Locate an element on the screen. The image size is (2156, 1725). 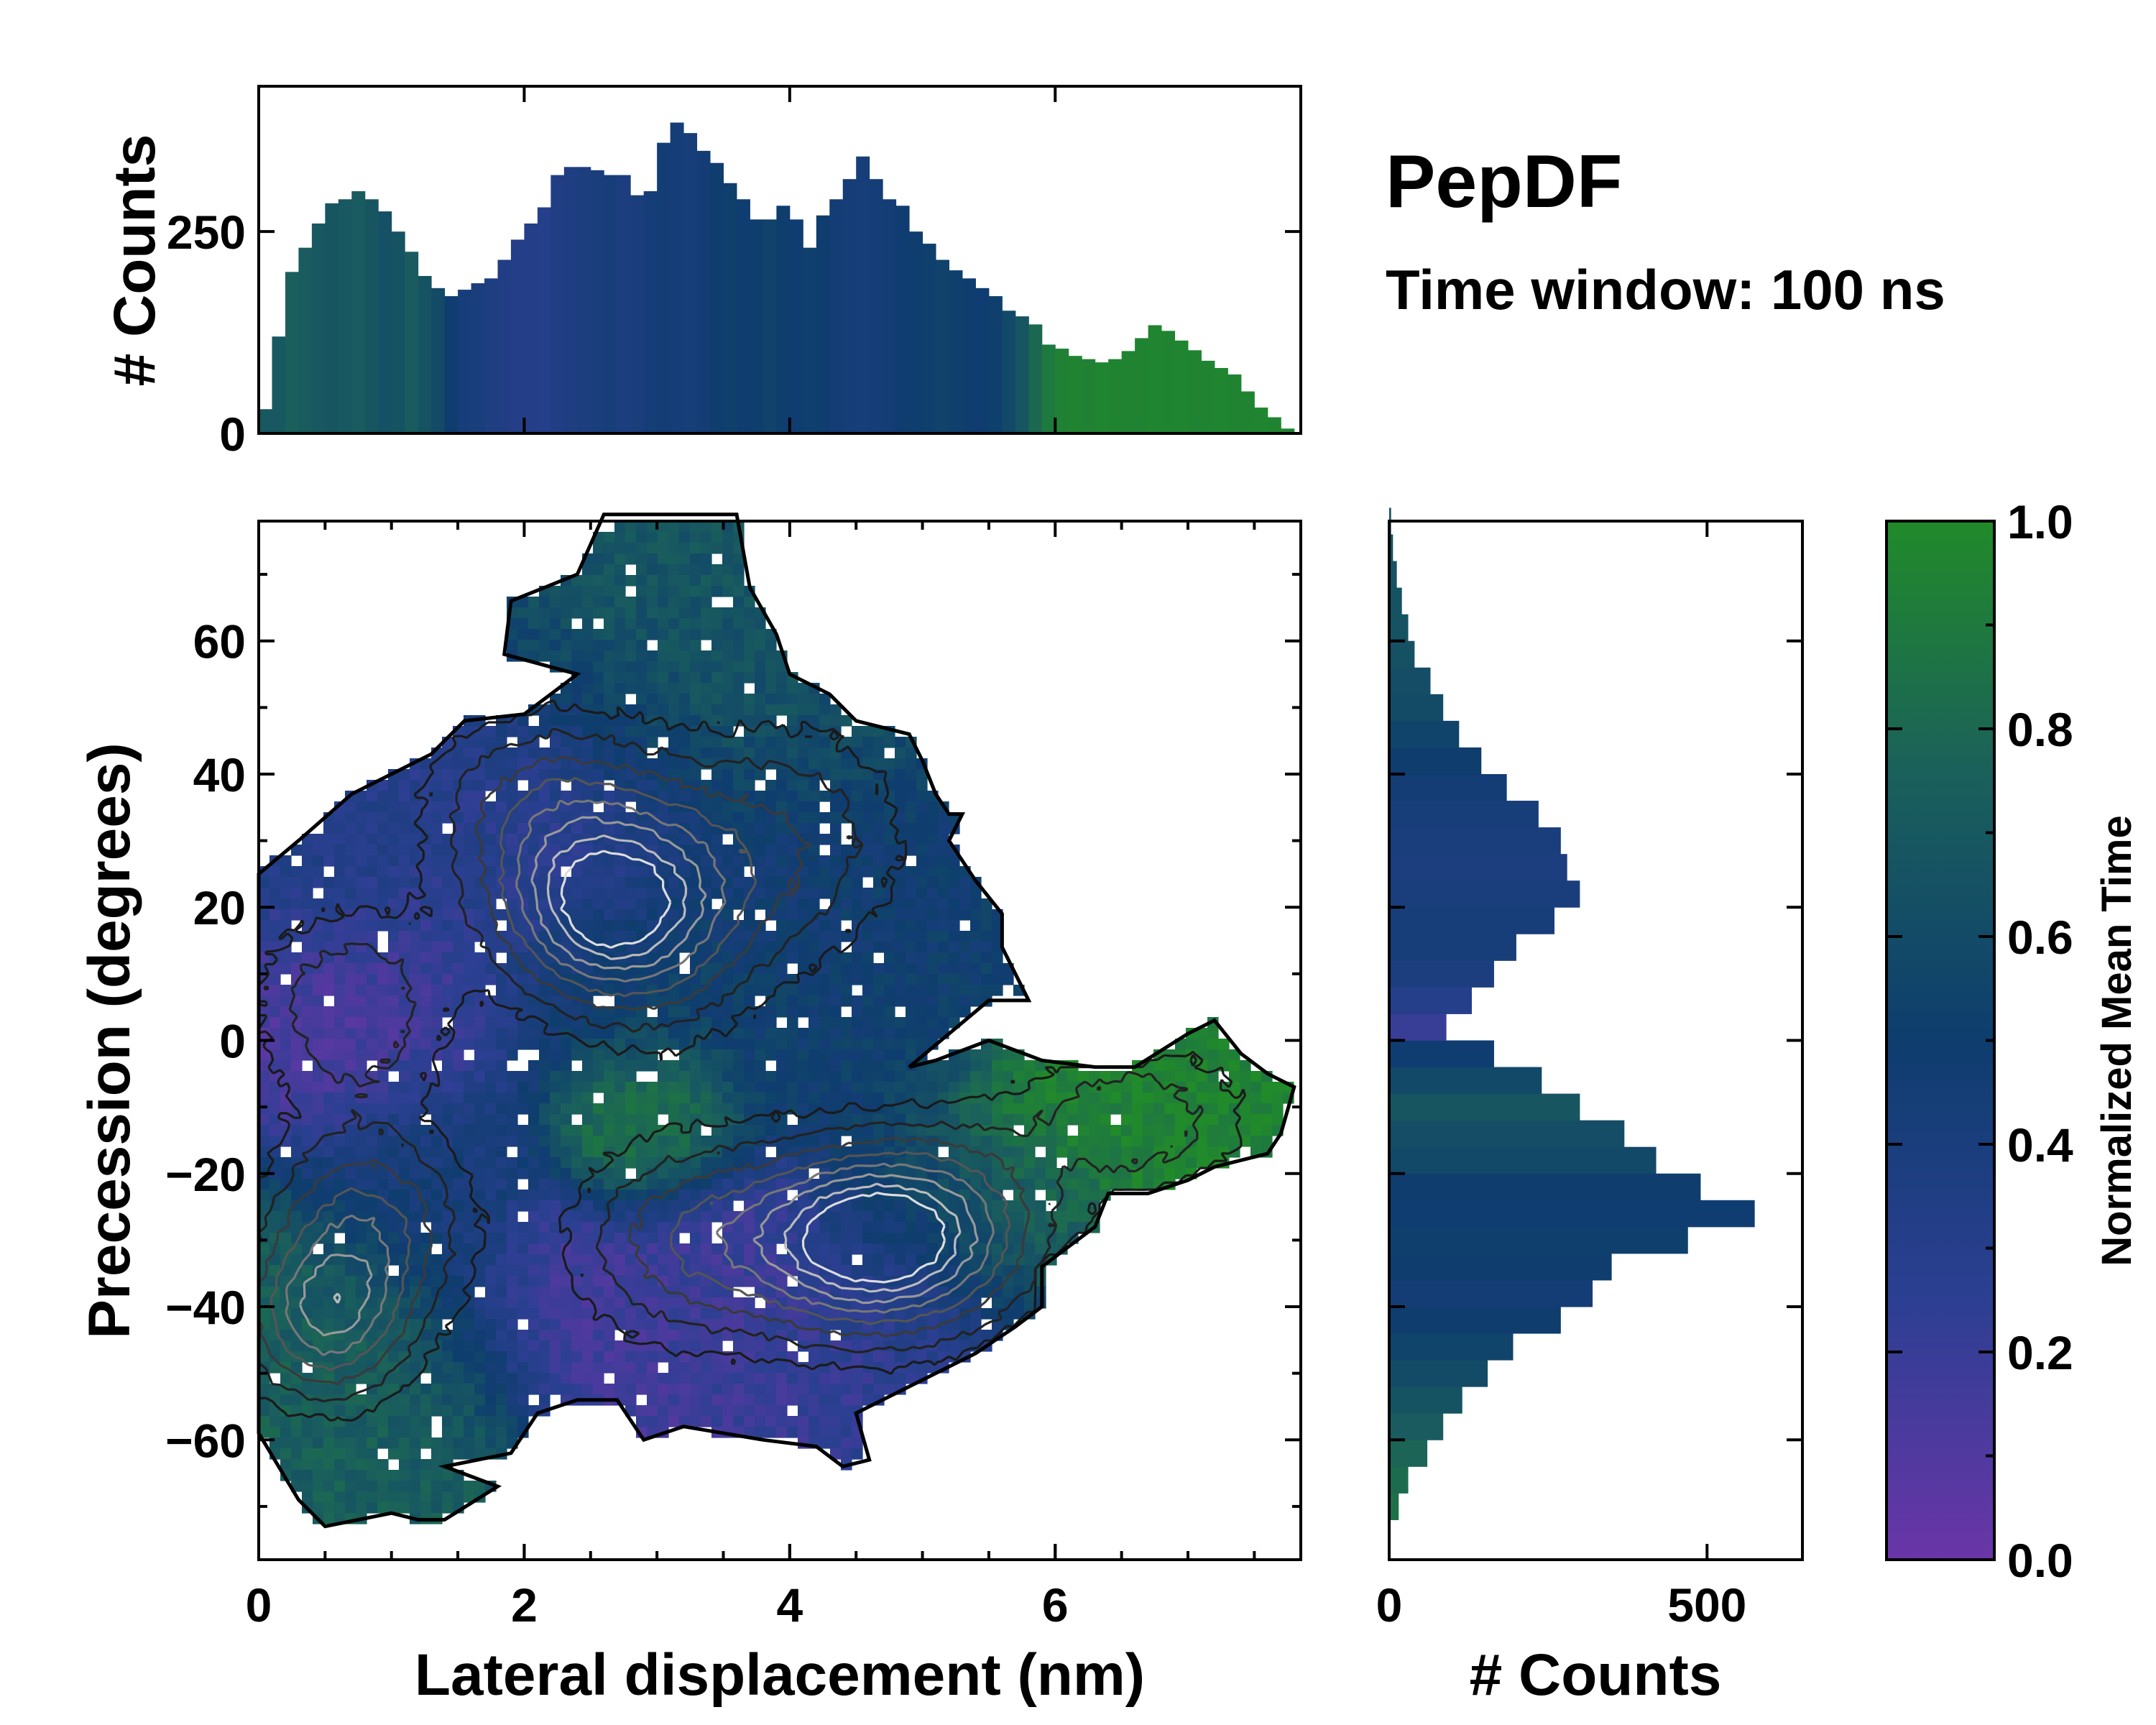
top-histogram-ylabel: # Counts is located at coordinates (134, 260).